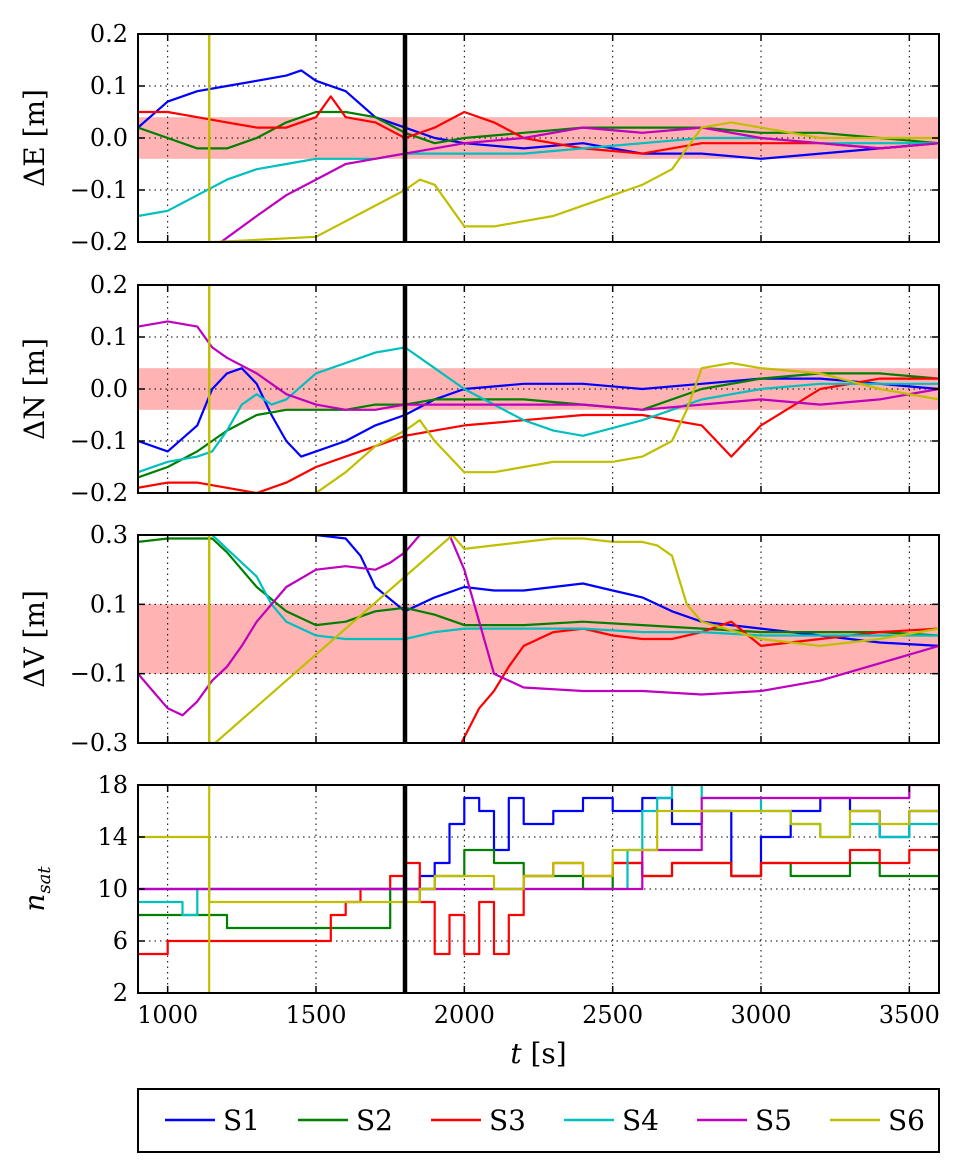  I want to click on legend: S1 S2 S3 S4 S5 S6, so click(538, 1120).